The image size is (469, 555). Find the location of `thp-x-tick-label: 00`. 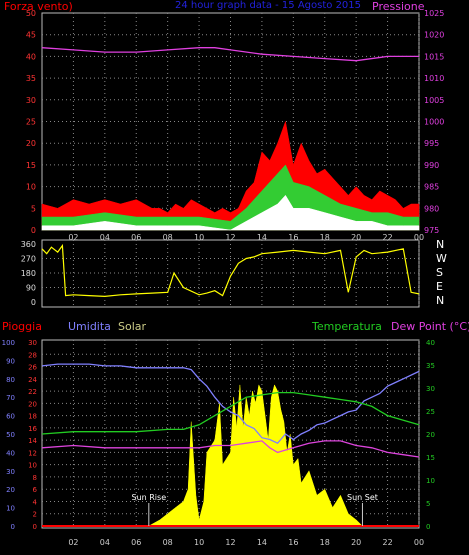

thp-x-tick-label: 00 is located at coordinates (419, 542).